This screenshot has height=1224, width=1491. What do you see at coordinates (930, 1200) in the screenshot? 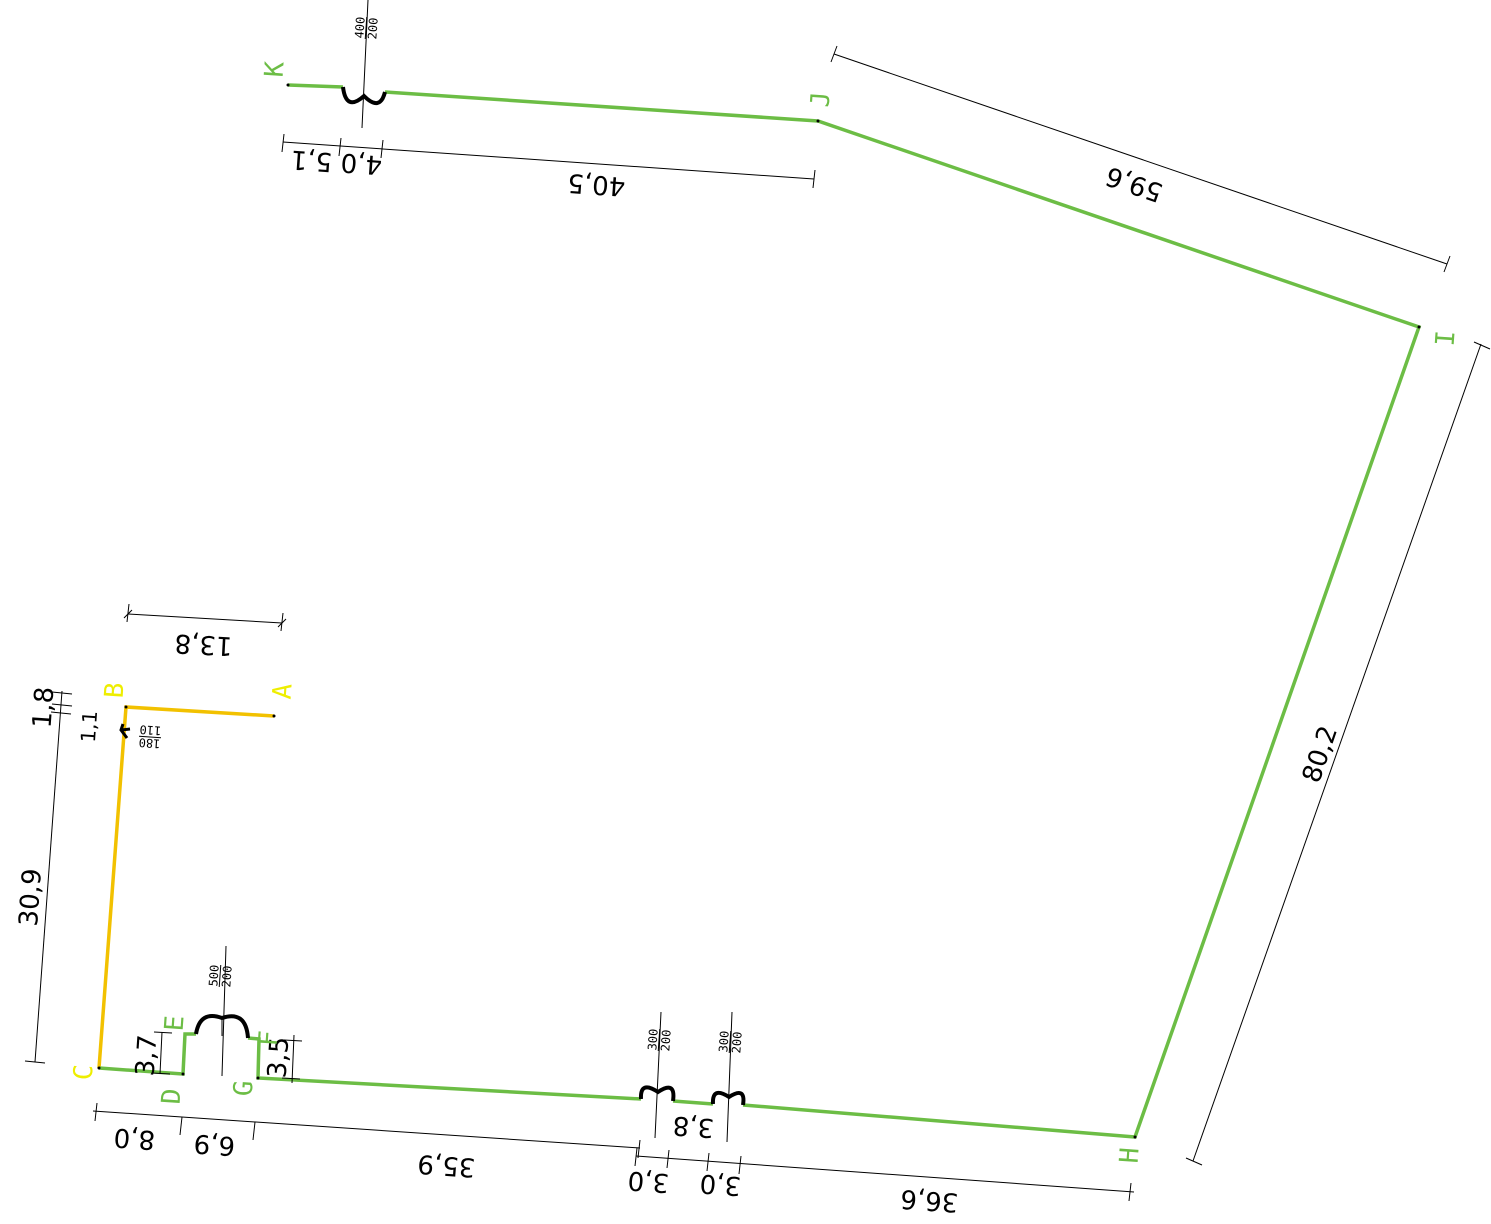
I see `dim-label-gap2-to-h: 36,6` at bounding box center [930, 1200].